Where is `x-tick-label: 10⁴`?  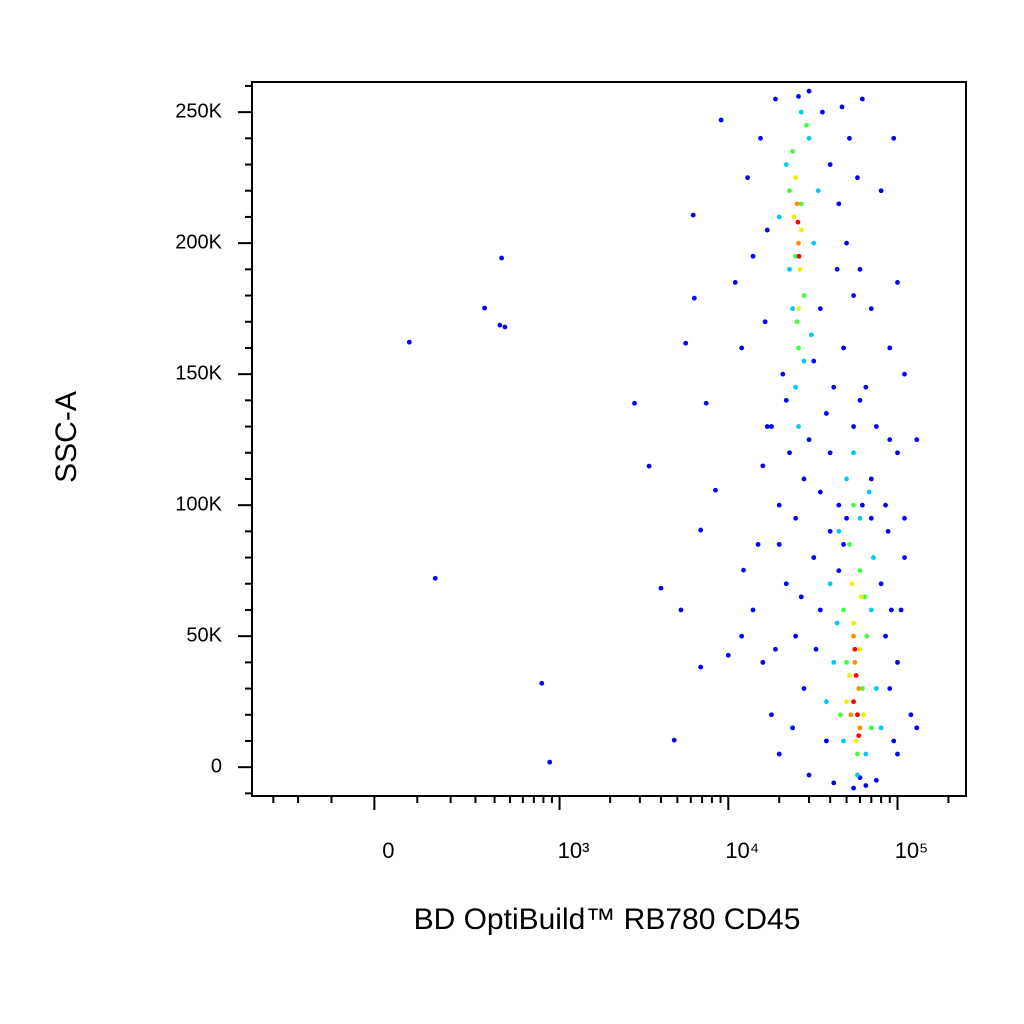 x-tick-label: 10⁴ is located at coordinates (742, 850).